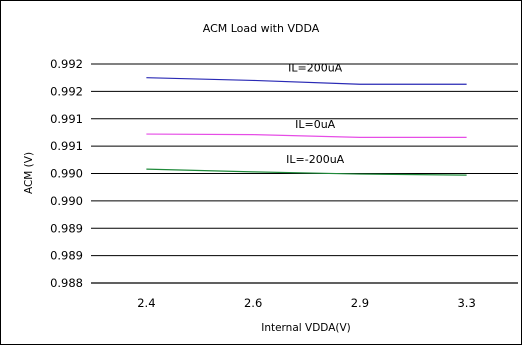 Image resolution: width=522 pixels, height=348 pixels. What do you see at coordinates (146, 303) in the screenshot?
I see `x-tick-label: 2.4` at bounding box center [146, 303].